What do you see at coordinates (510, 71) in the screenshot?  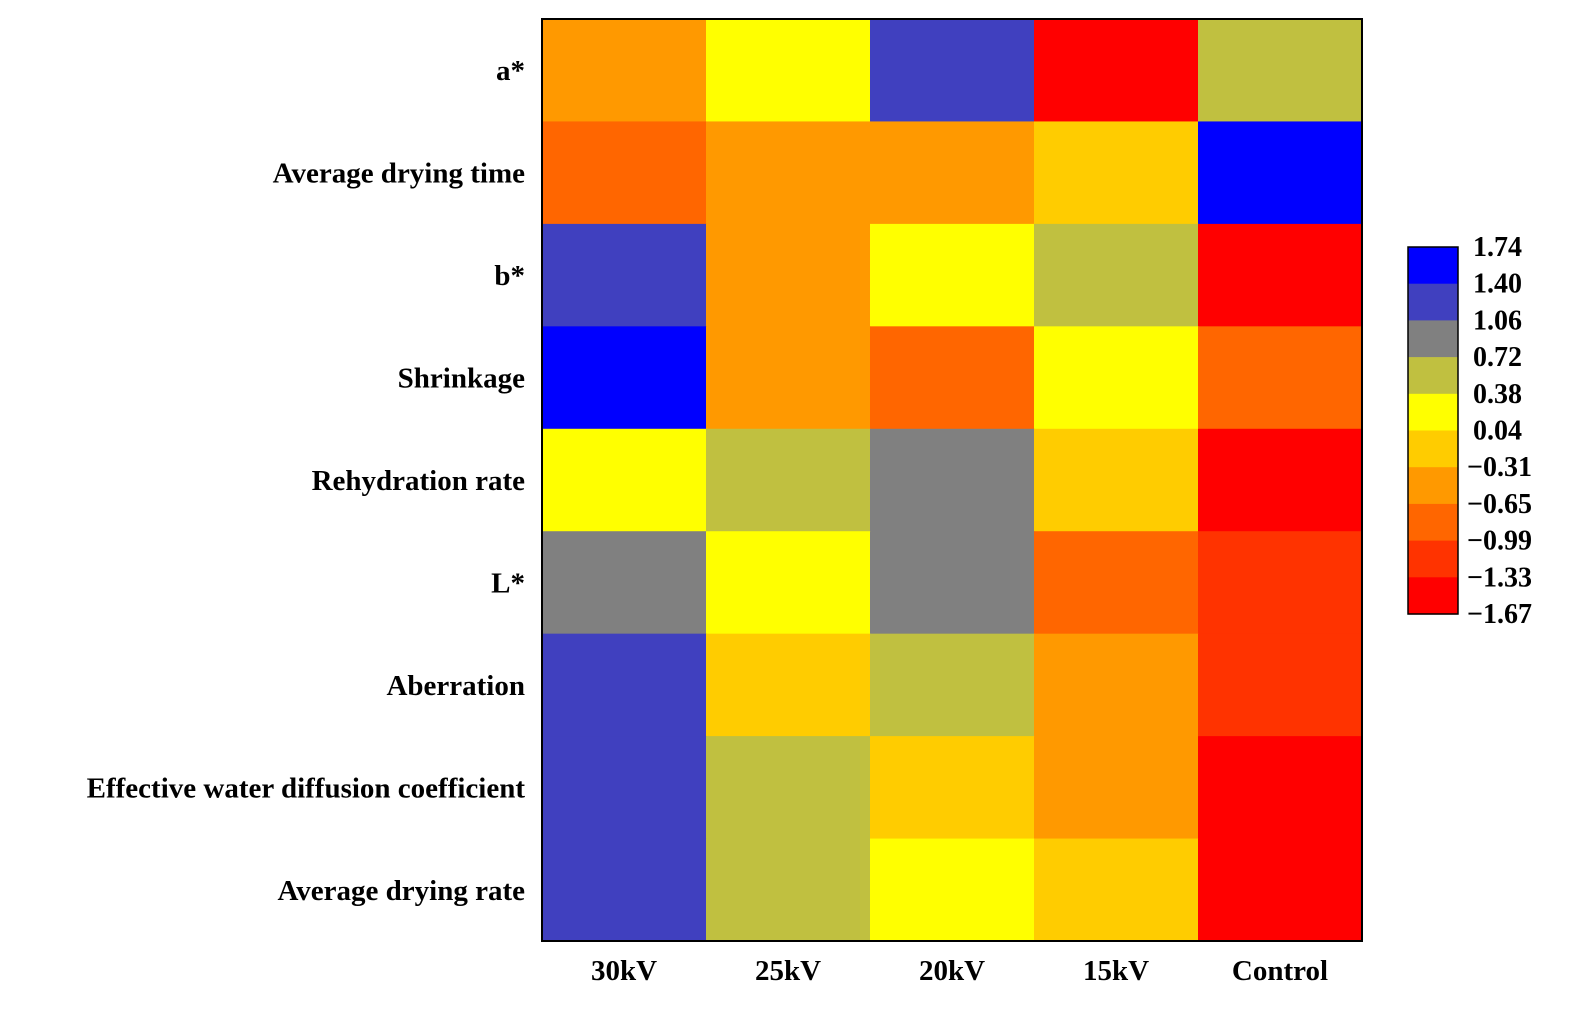 I see `row-label: a*` at bounding box center [510, 71].